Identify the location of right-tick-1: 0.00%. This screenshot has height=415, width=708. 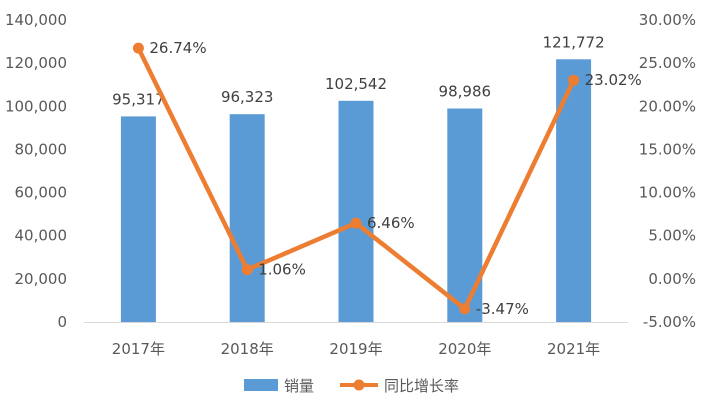
(672, 279).